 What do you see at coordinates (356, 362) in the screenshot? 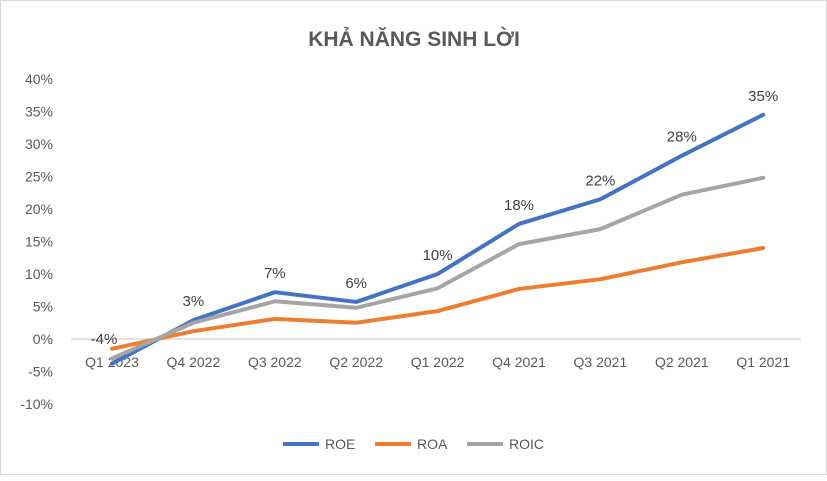
I see `x-tick-label: Q2 2022` at bounding box center [356, 362].